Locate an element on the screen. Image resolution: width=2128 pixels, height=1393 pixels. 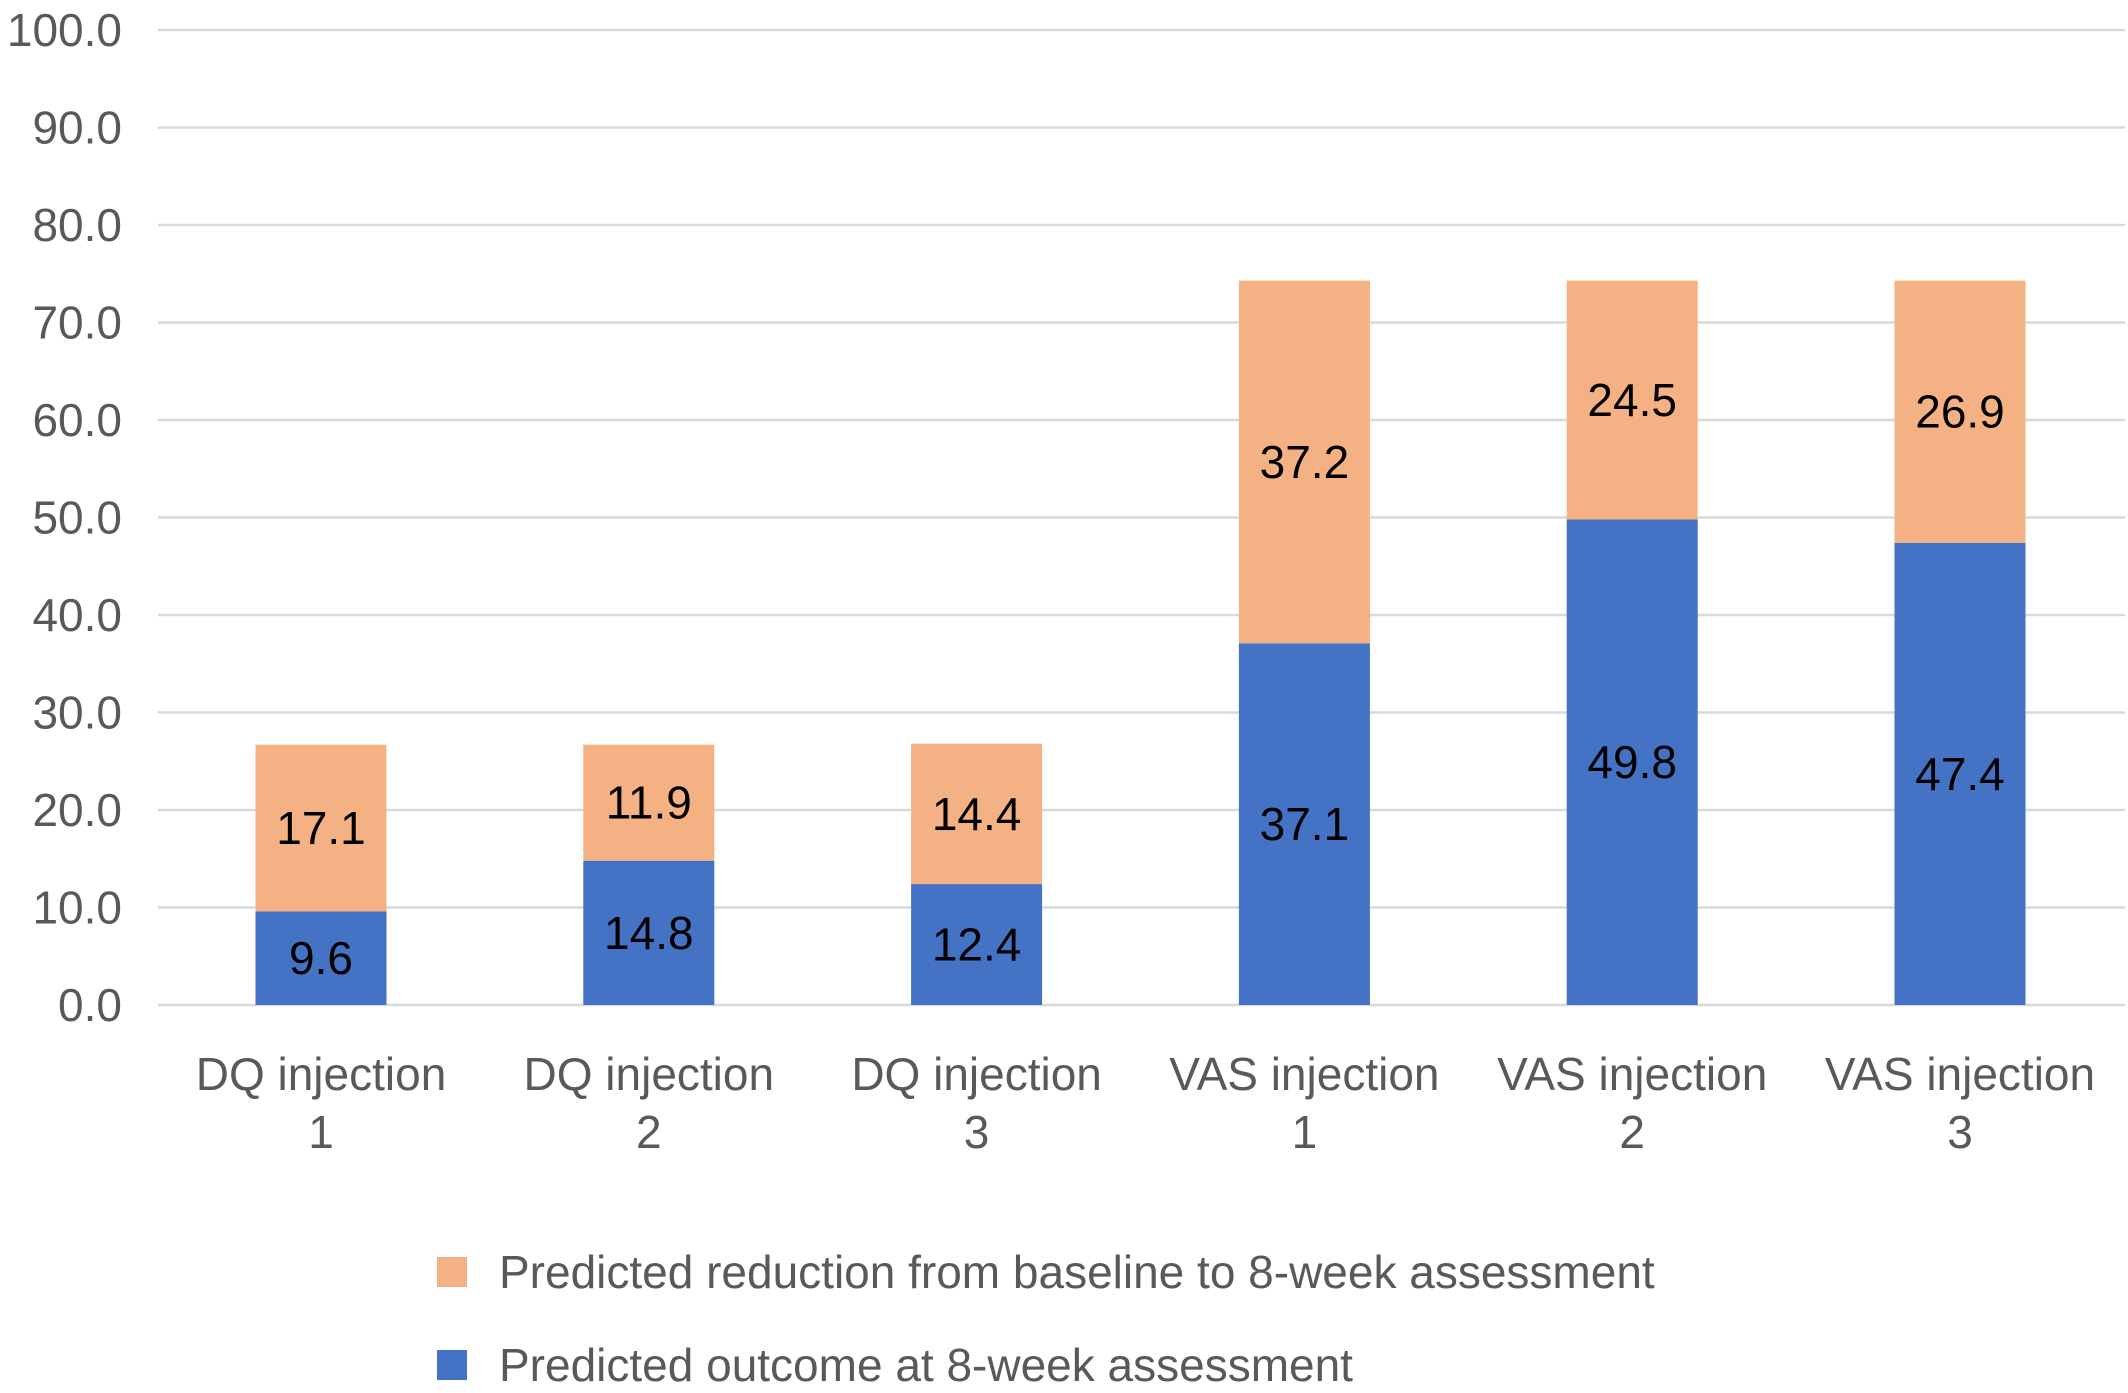
data-label: 37.2 is located at coordinates (1305, 462).